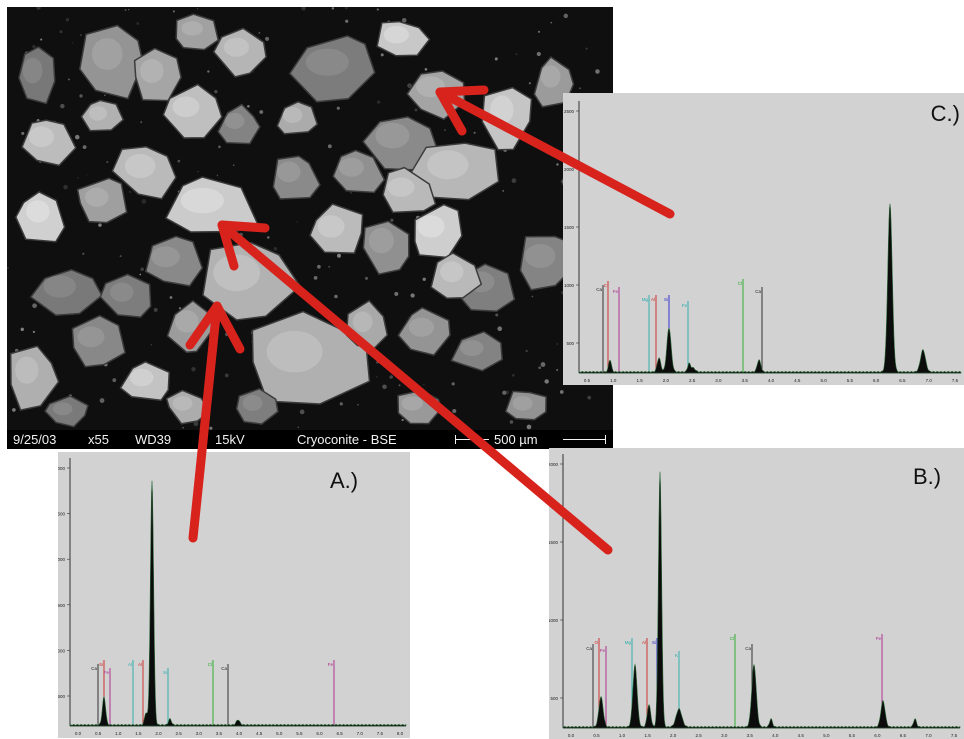  Describe the element at coordinates (666, 299) in the screenshot. I see `element-line-label: Si` at that location.